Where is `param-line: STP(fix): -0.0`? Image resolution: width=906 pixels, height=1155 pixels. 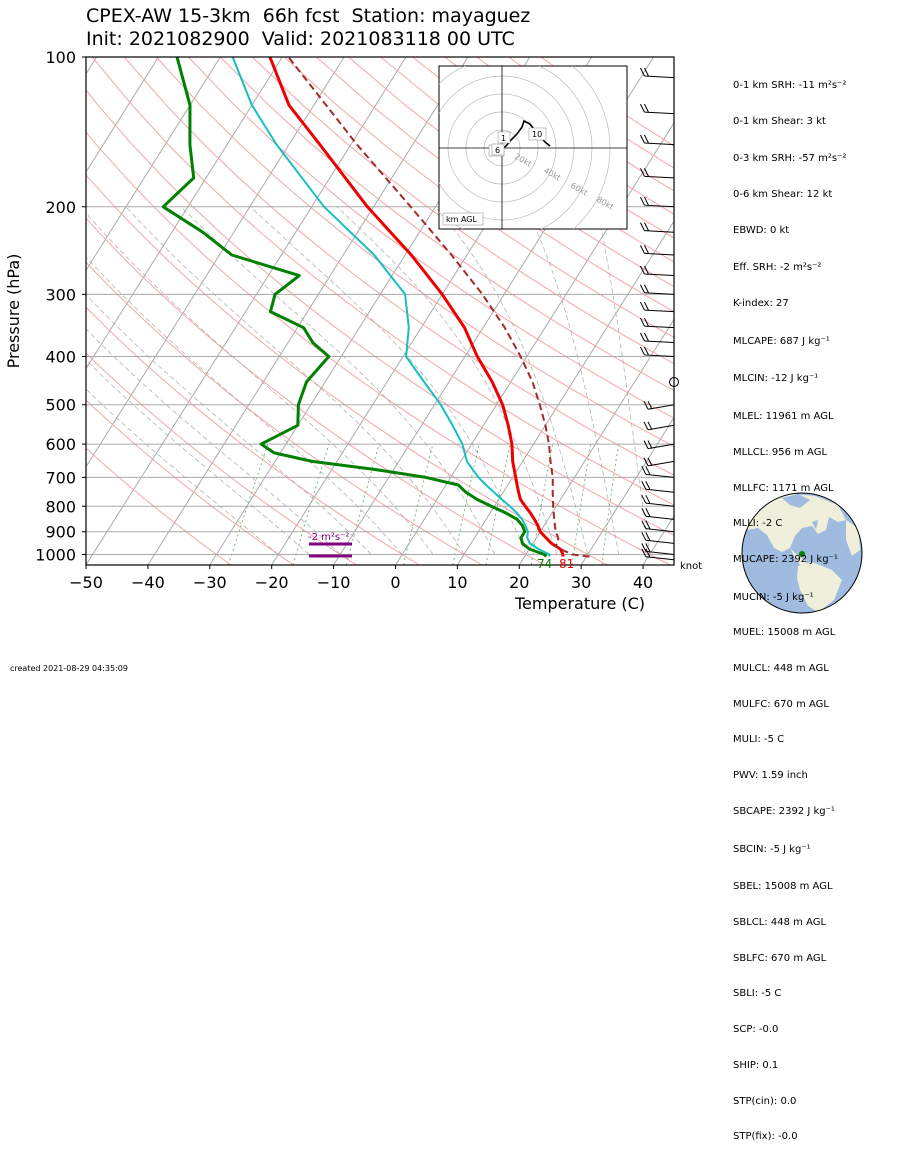
param-line: STP(fix): -0.0 is located at coordinates (789, 1137).